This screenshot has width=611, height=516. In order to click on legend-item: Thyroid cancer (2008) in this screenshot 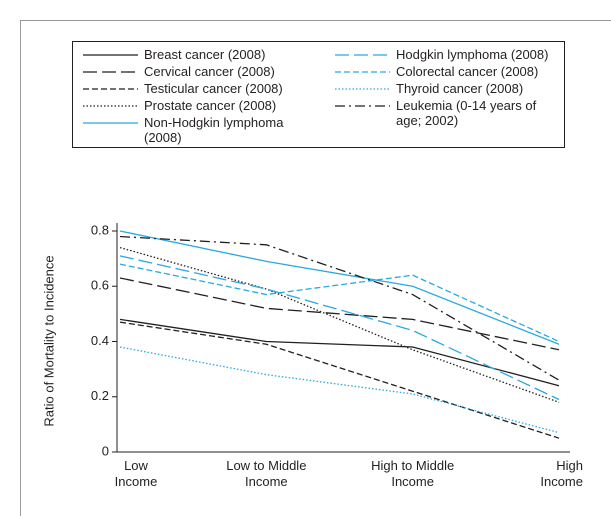, I will do `click(447, 88)`.